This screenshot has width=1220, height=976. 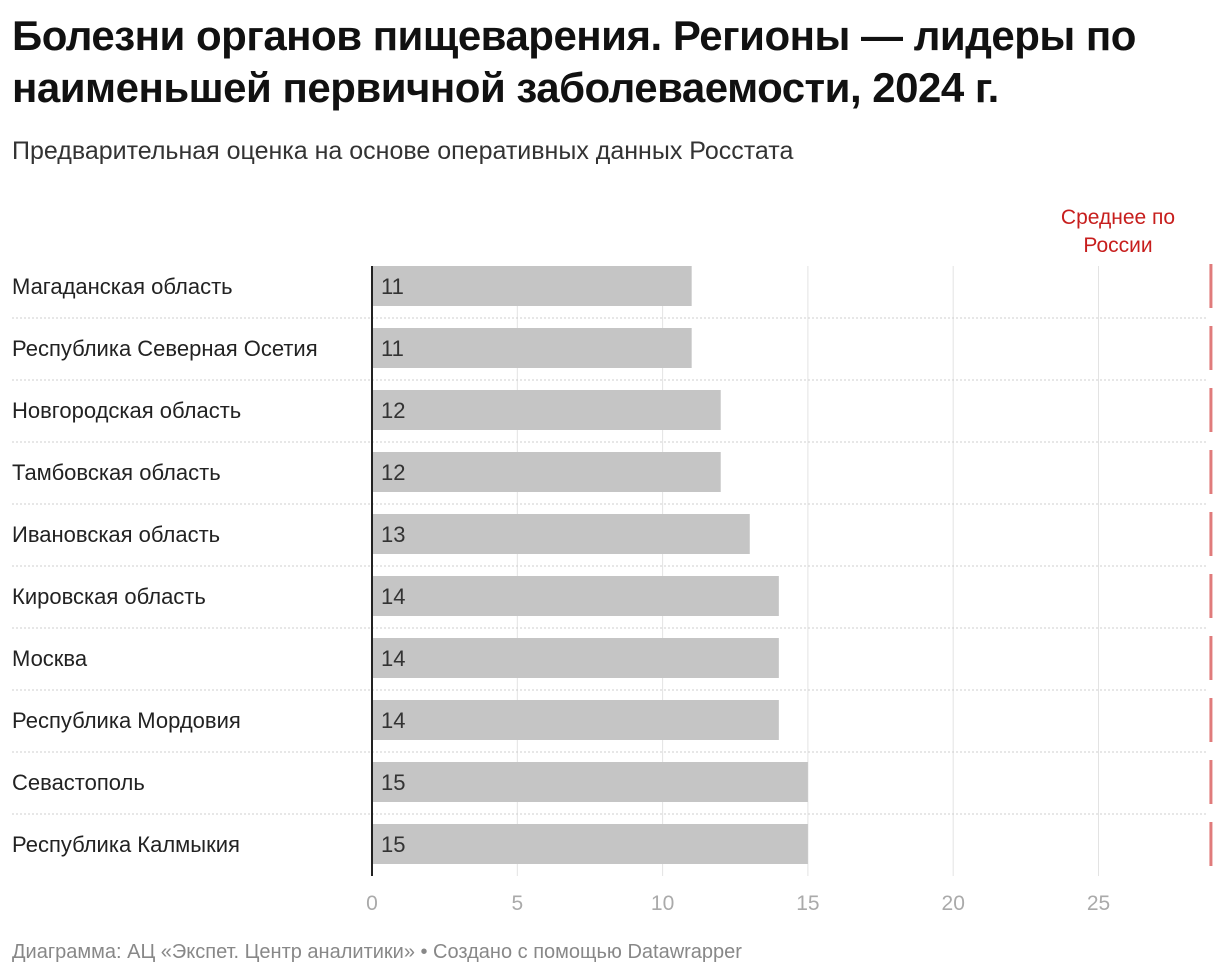 I want to click on value-label: 13, so click(x=393, y=534).